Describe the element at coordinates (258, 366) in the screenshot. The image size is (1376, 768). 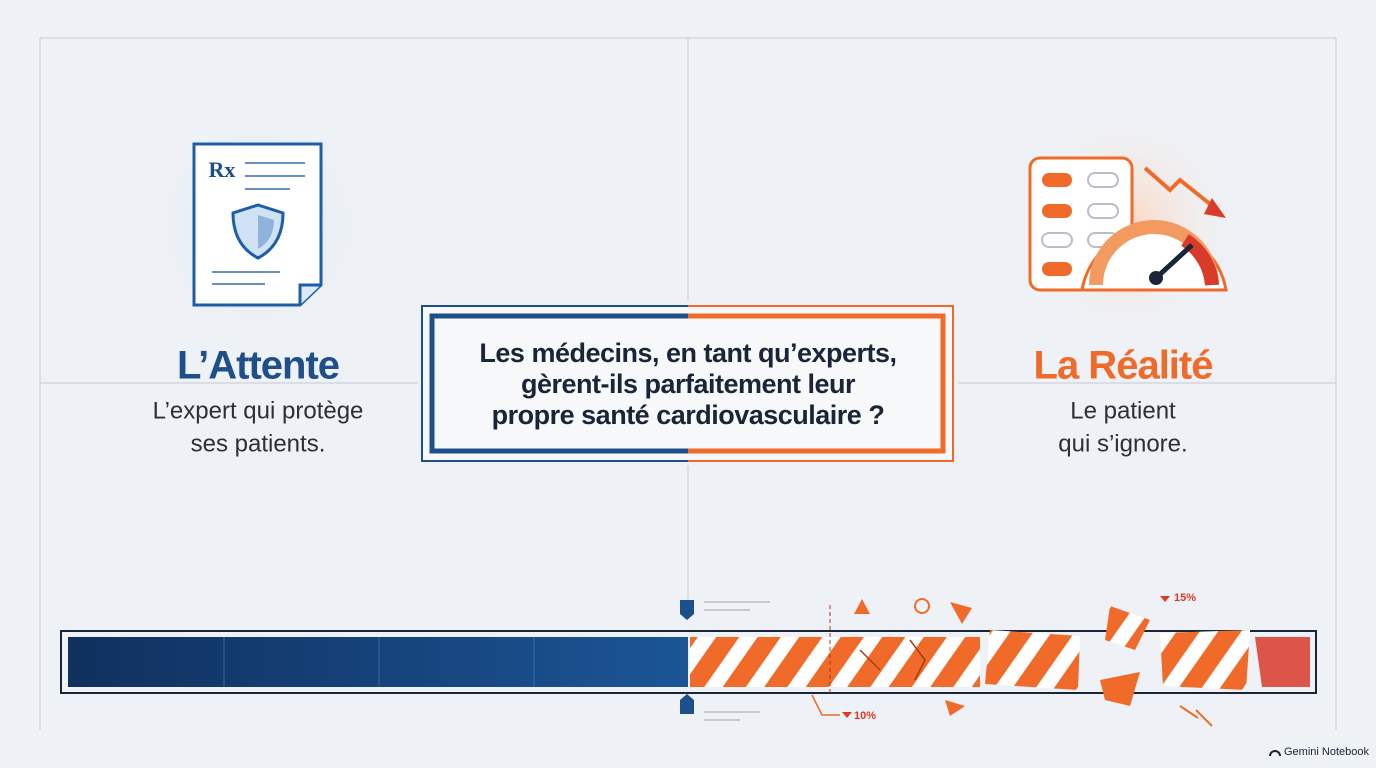
I see `left-title: L’Attente` at that location.